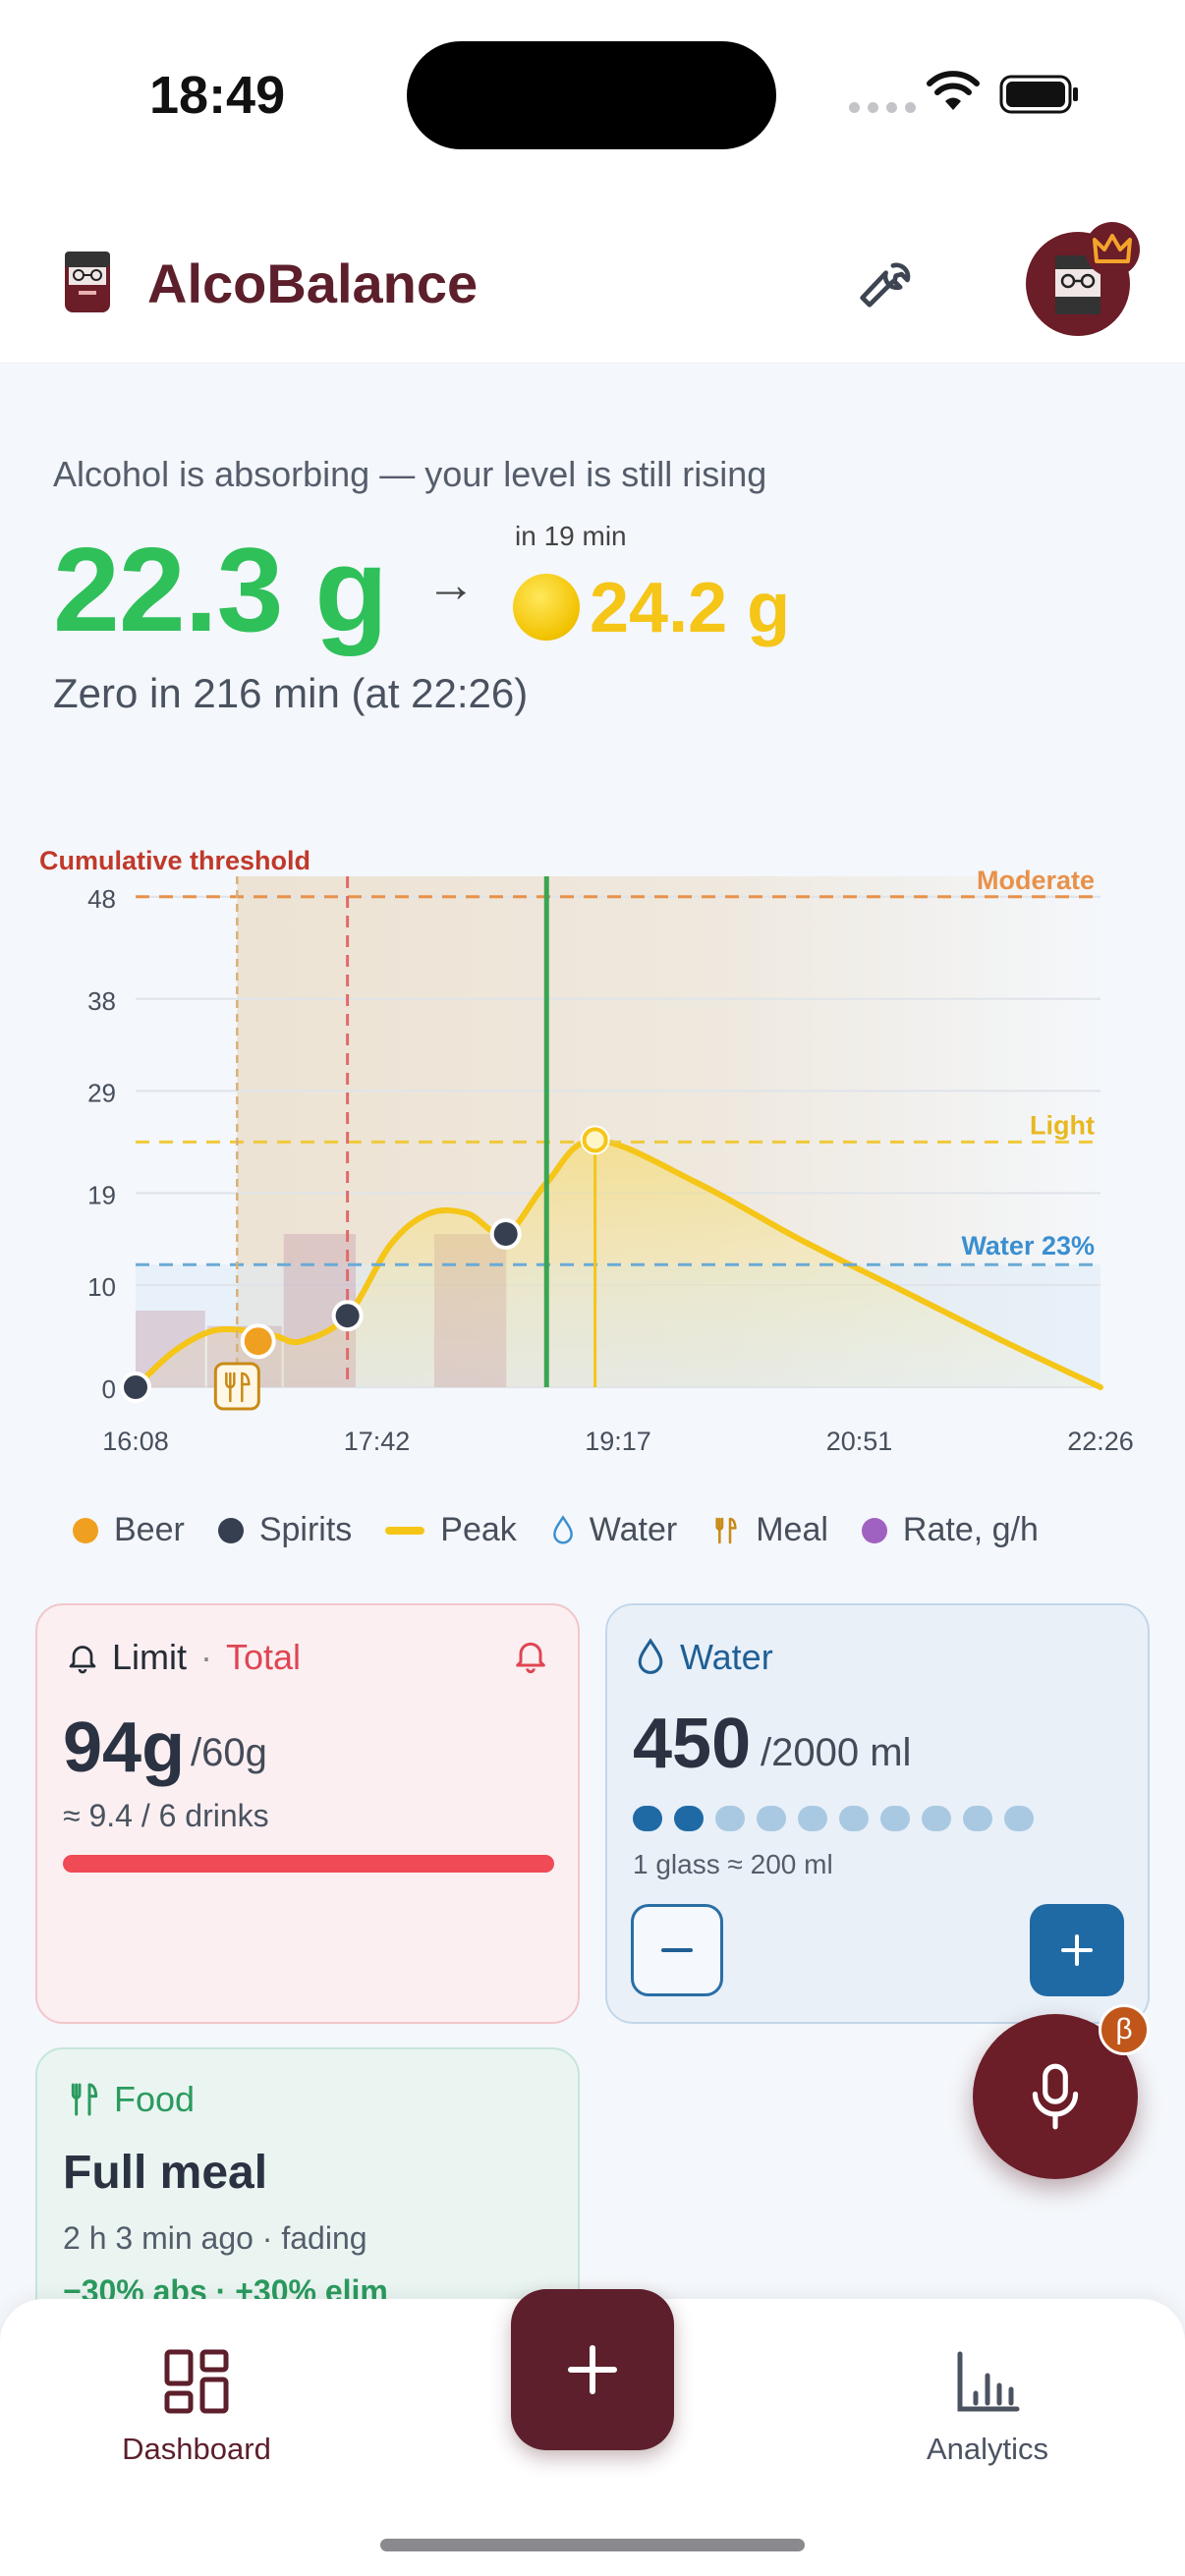 This screenshot has height=2576, width=1185. Describe the element at coordinates (313, 283) in the screenshot. I see `app-title: AlcoBalance` at that location.